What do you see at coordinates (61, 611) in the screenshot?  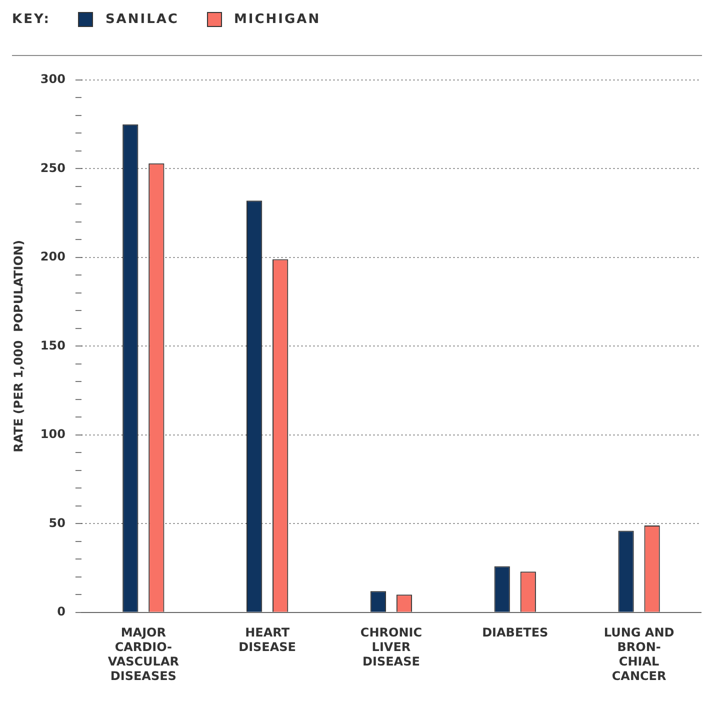 I see `y-tick-label: 0` at bounding box center [61, 611].